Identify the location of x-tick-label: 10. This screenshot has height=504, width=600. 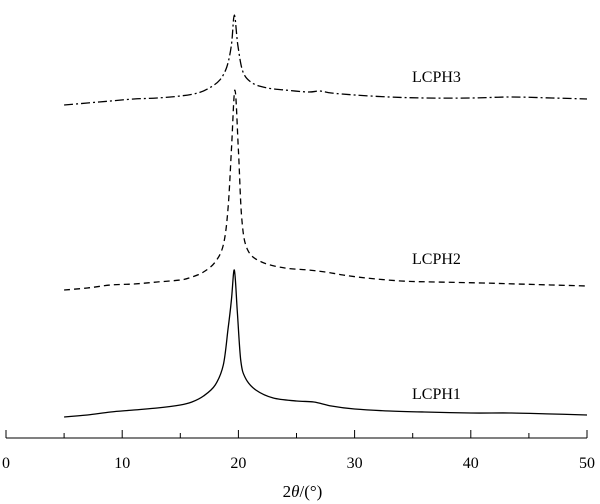
(122, 463).